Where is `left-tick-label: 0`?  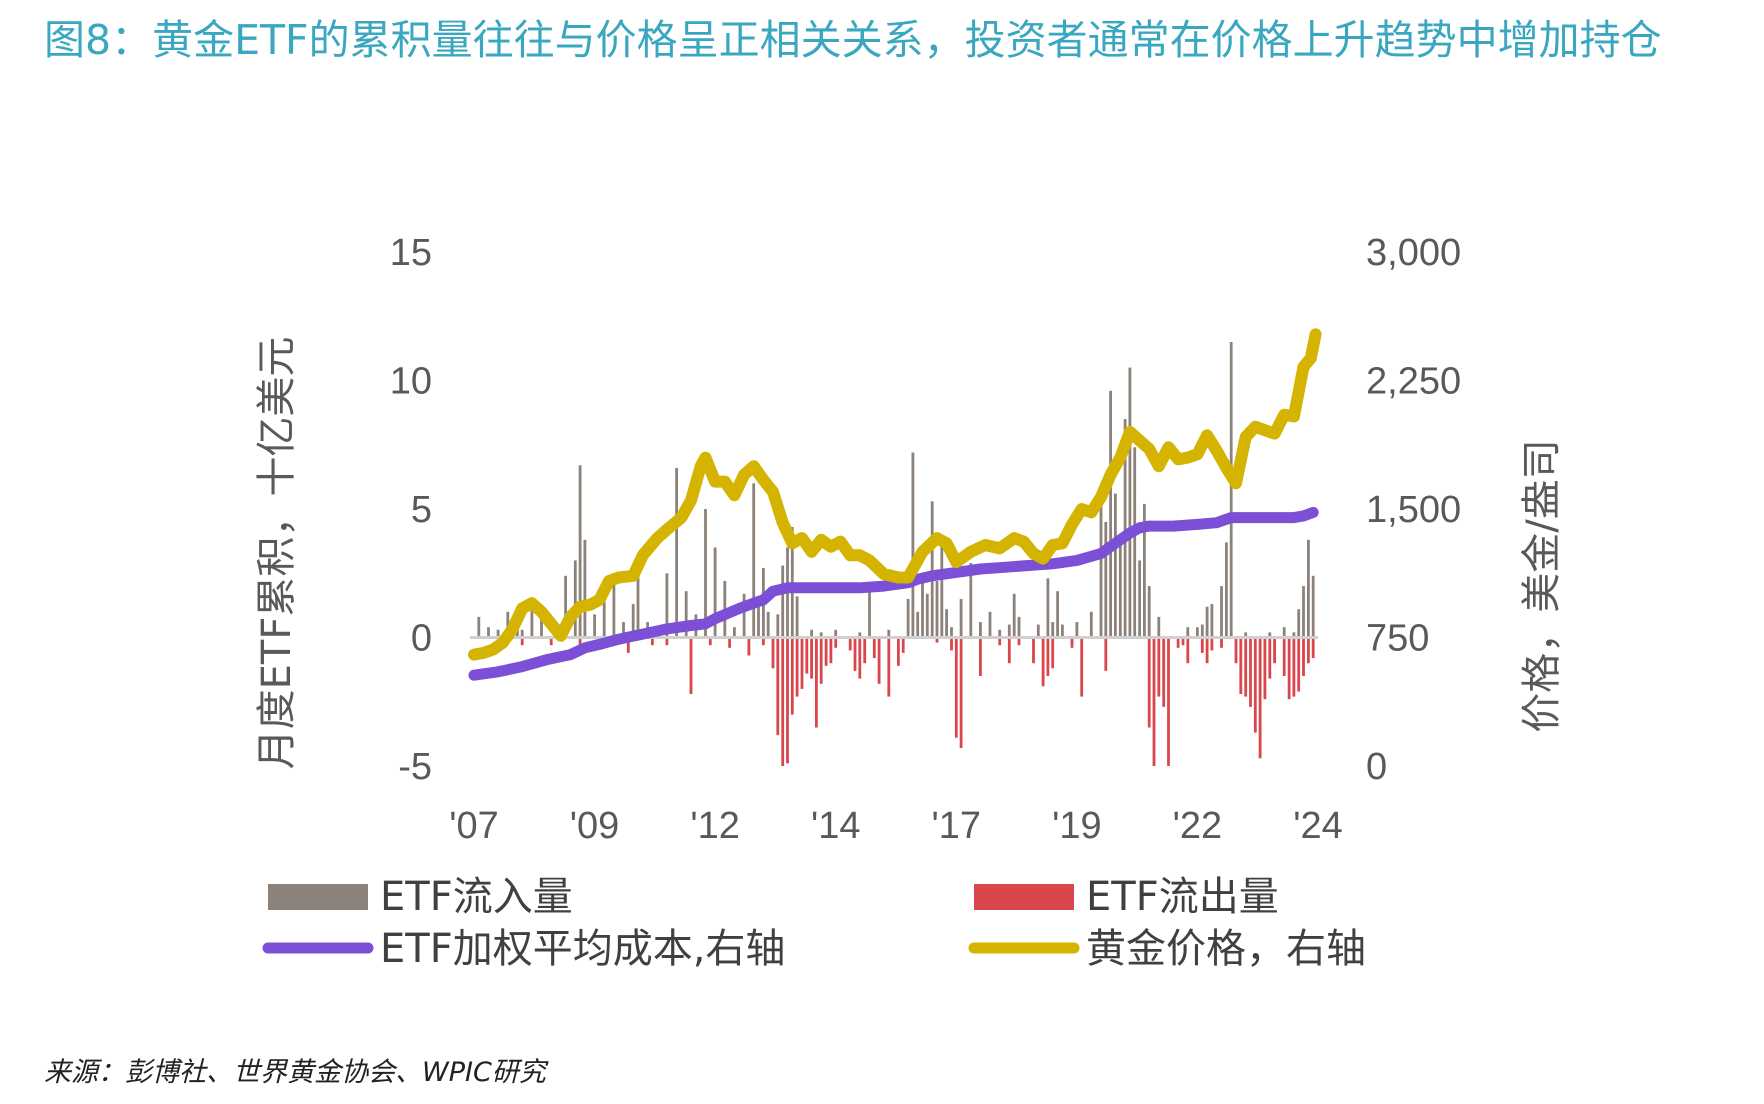 left-tick-label: 0 is located at coordinates (421, 639).